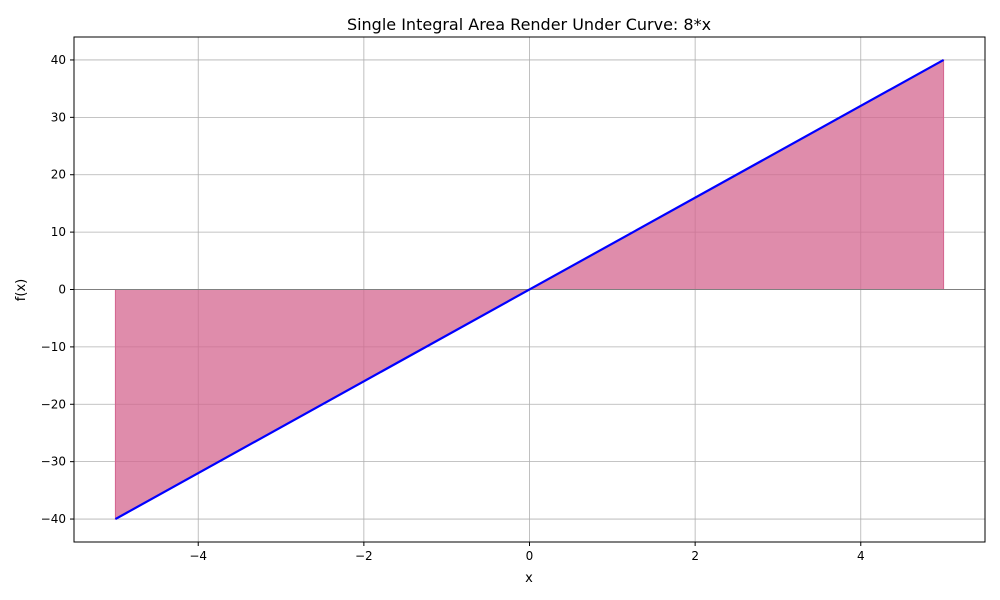 The image size is (1000, 600). What do you see at coordinates (53, 519) in the screenshot?
I see `y-tick-label: −40` at bounding box center [53, 519].